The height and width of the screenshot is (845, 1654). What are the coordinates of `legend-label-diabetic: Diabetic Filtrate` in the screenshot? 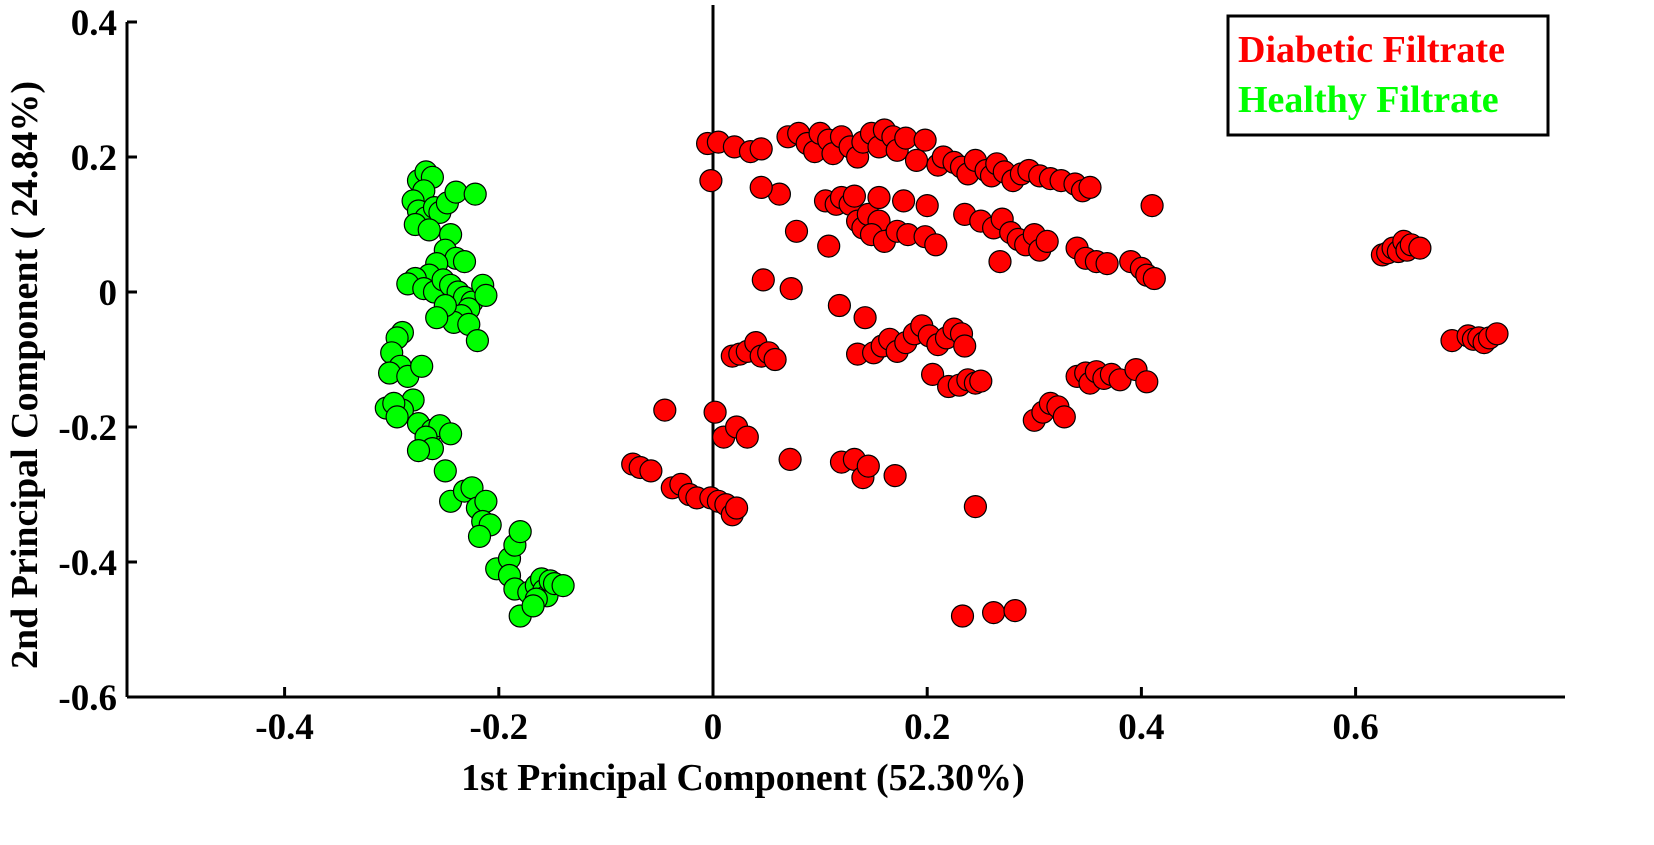 It's located at (1371, 50).